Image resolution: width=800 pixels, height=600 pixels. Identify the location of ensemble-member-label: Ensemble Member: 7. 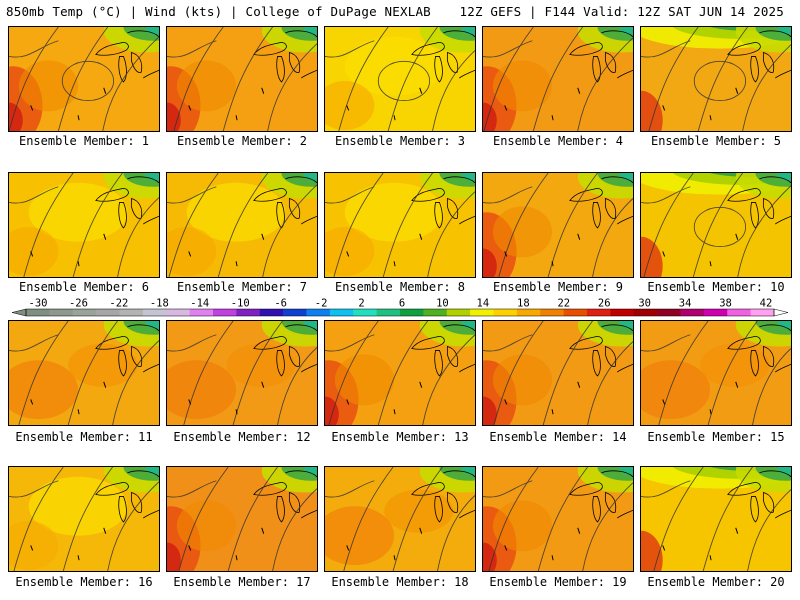
(242, 287).